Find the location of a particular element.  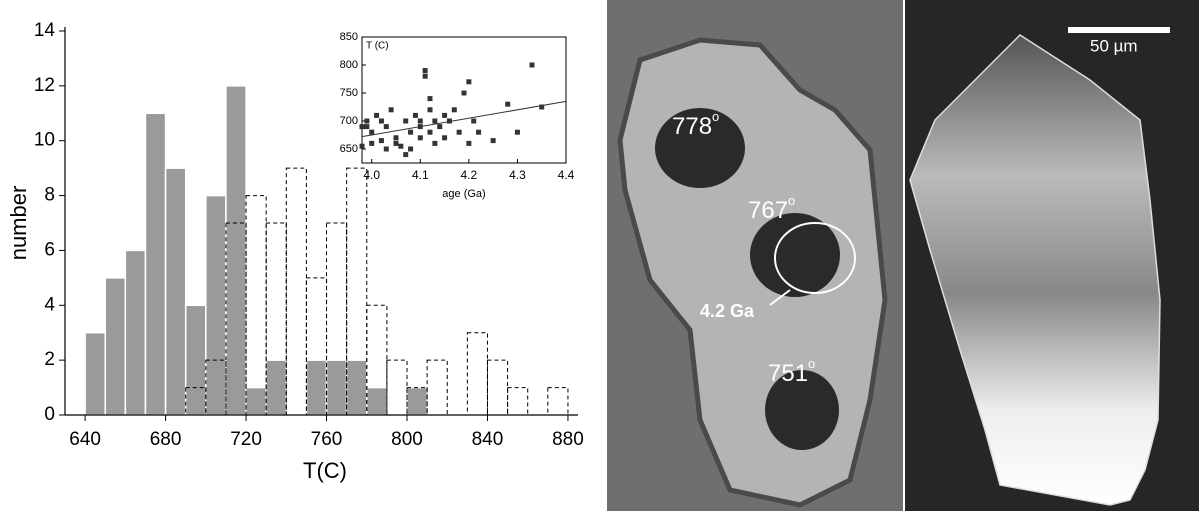

x-tick-label: 880 is located at coordinates (568, 439).